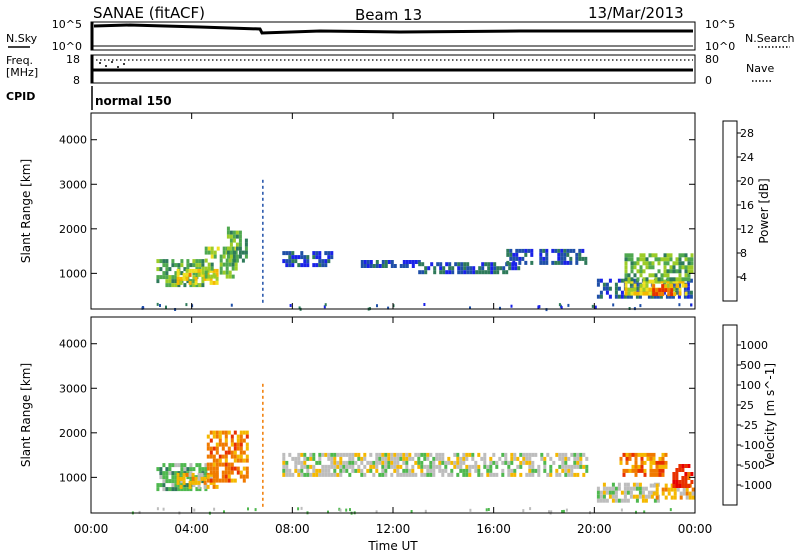 This screenshot has width=800, height=554. What do you see at coordinates (747, 405) in the screenshot?
I see `colorbar-tick-label: 25` at bounding box center [747, 405].